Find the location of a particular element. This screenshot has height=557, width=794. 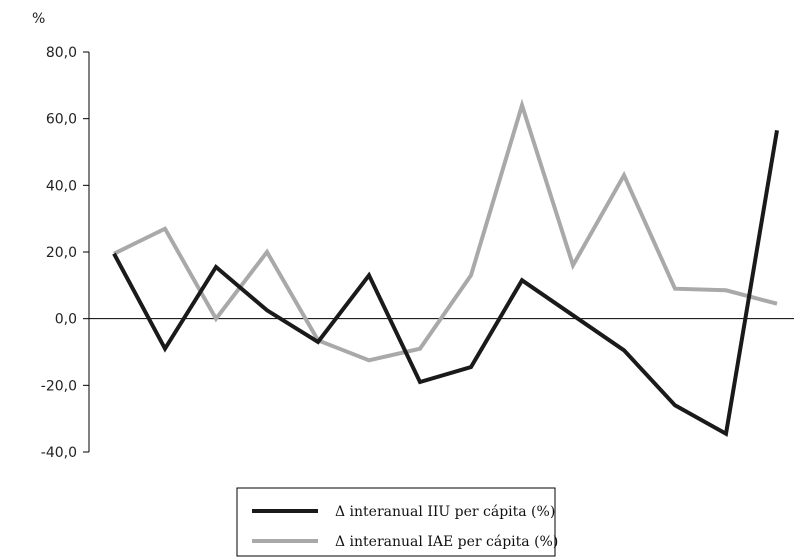

y-tick-label: 0,0 is located at coordinates (66, 320).